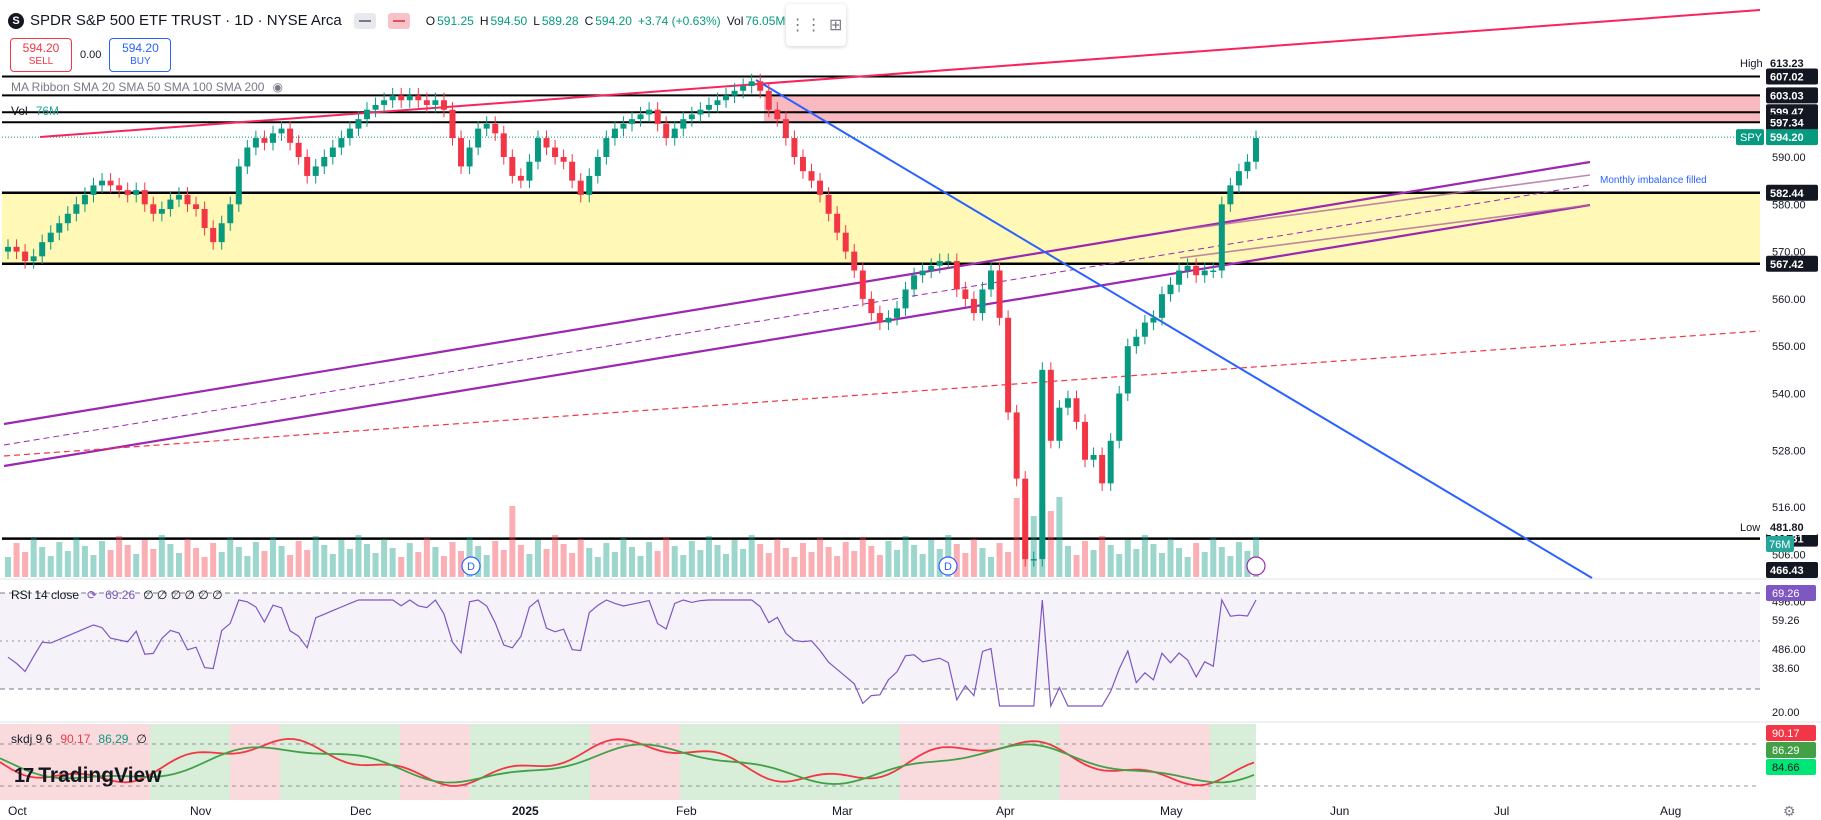 The image size is (1821, 820). I want to click on demand-zone, so click(881, 228).